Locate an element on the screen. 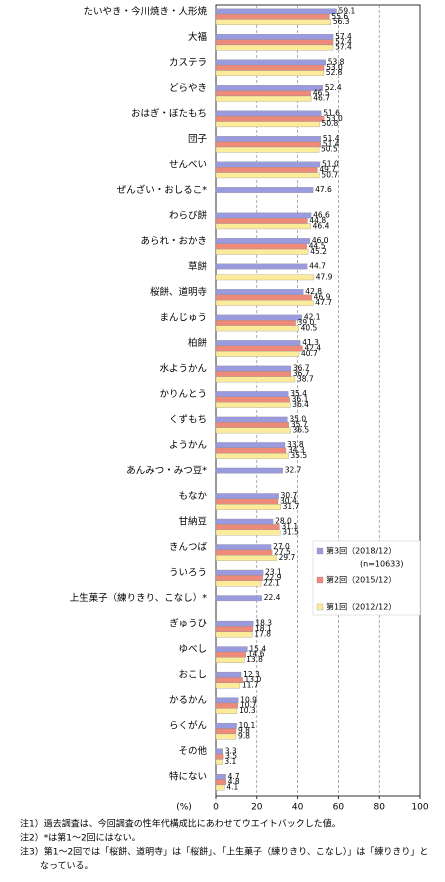  value-label: 27.5 is located at coordinates (282, 552).